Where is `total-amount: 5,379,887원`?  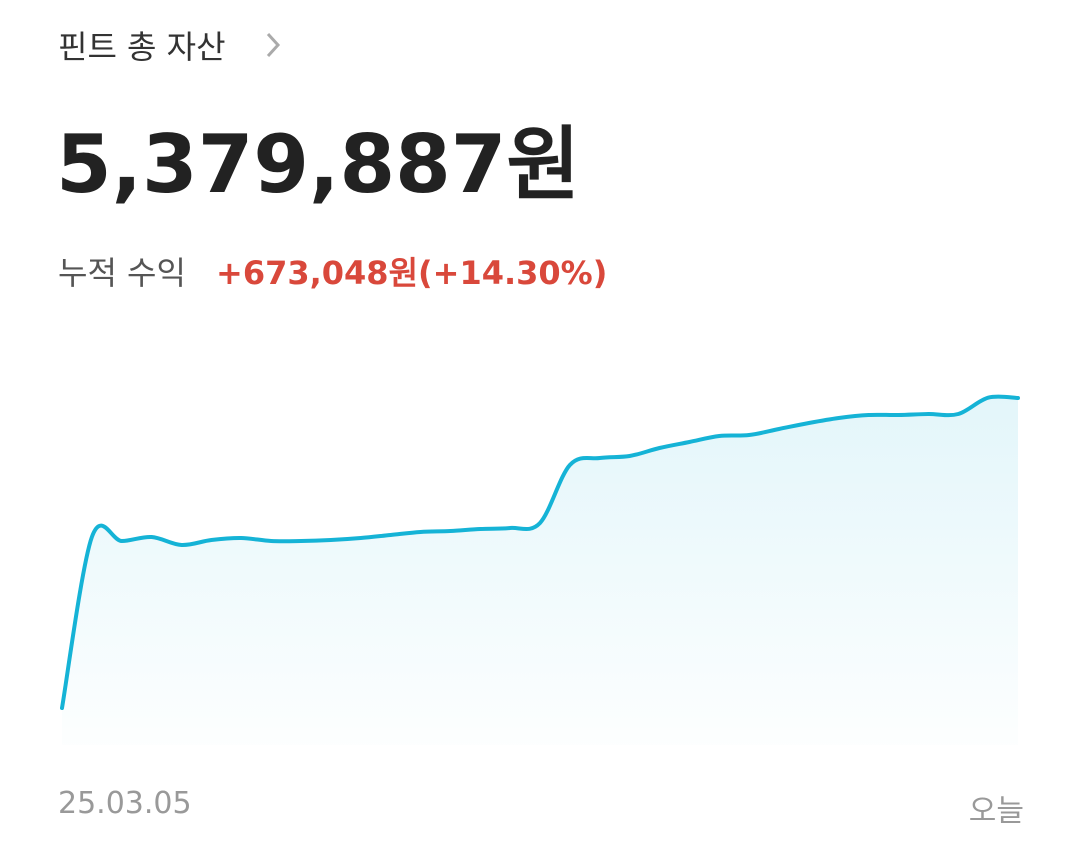 total-amount: 5,379,887원 is located at coordinates (318, 164).